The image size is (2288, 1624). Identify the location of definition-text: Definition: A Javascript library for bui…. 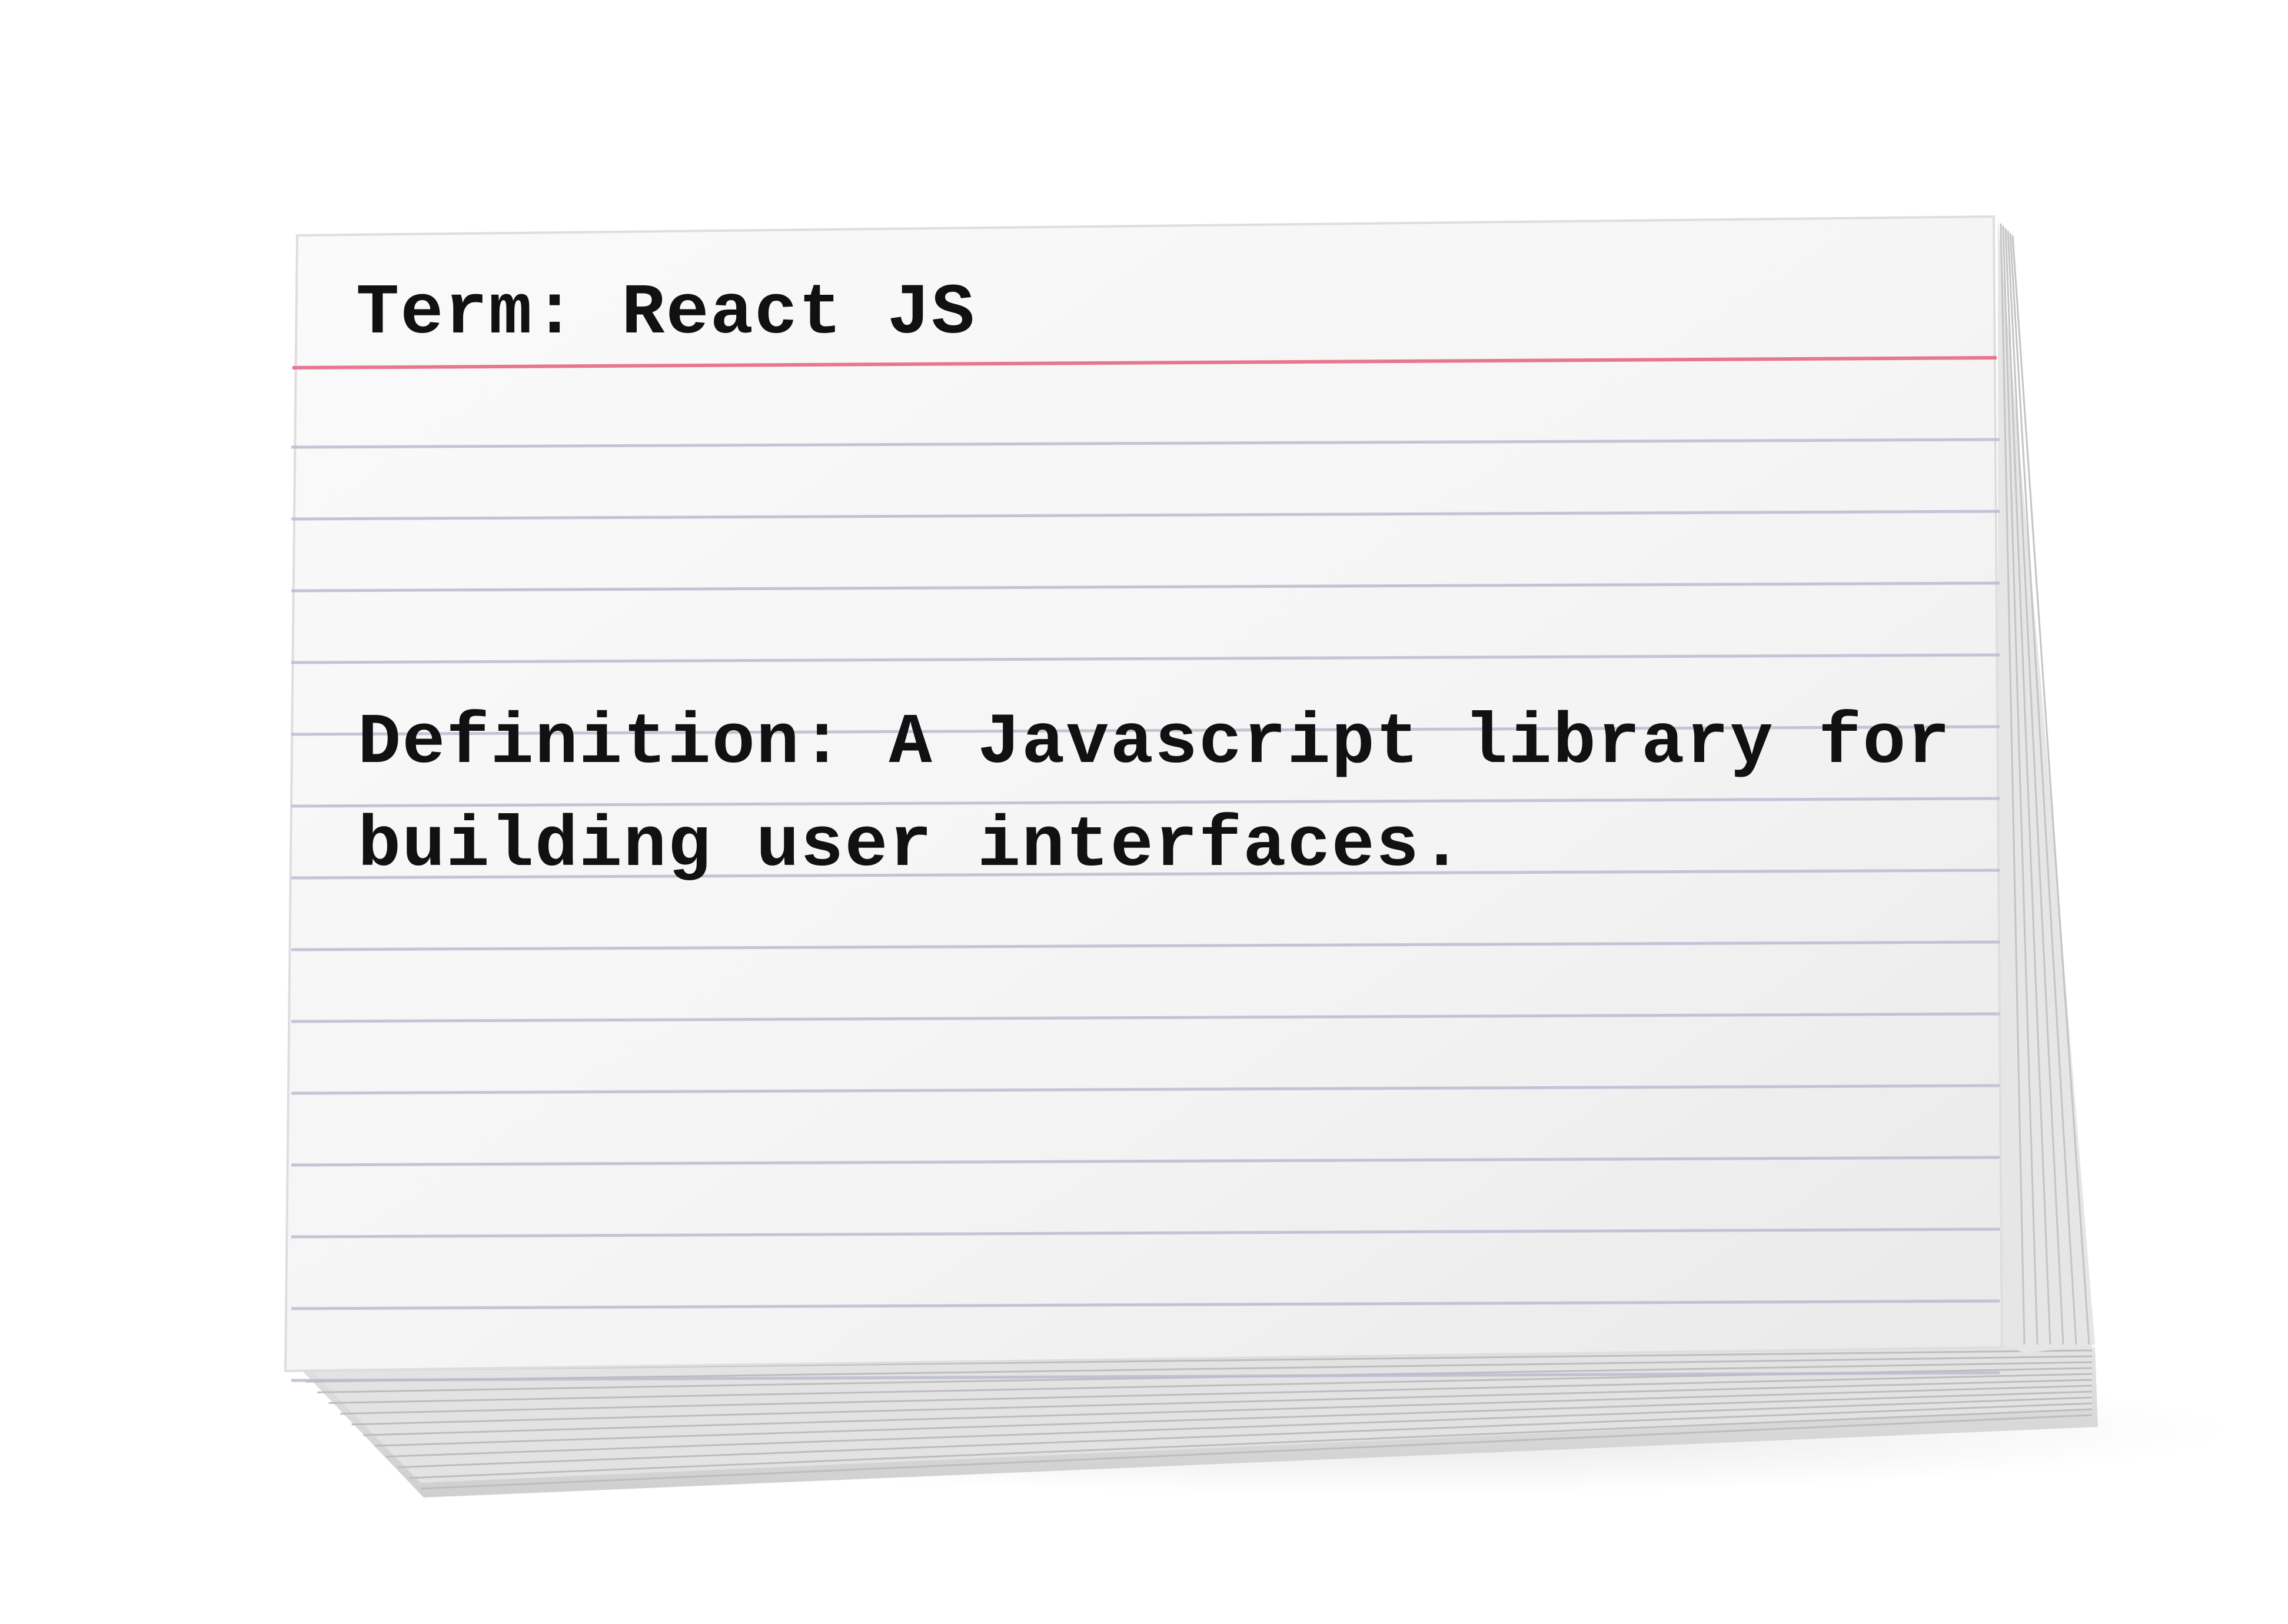
(1154, 794).